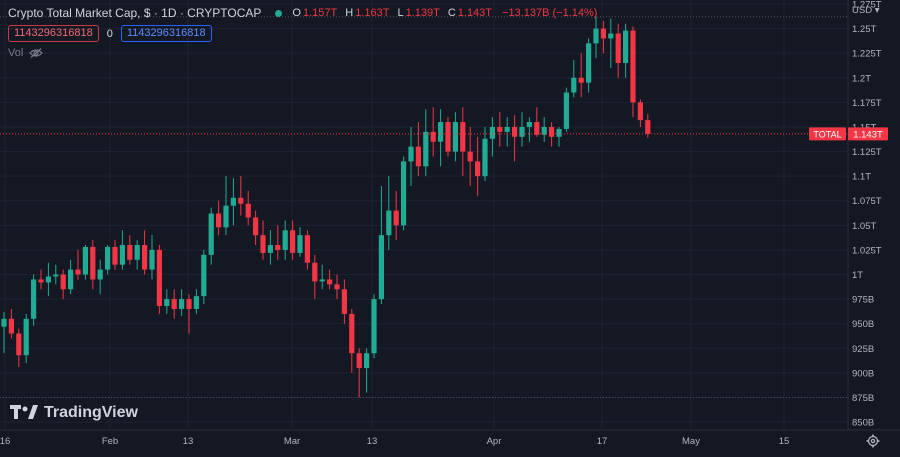 This screenshot has height=457, width=900. I want to click on trade-toolbar: 1143296316818 0 1143296316818, so click(110, 33).